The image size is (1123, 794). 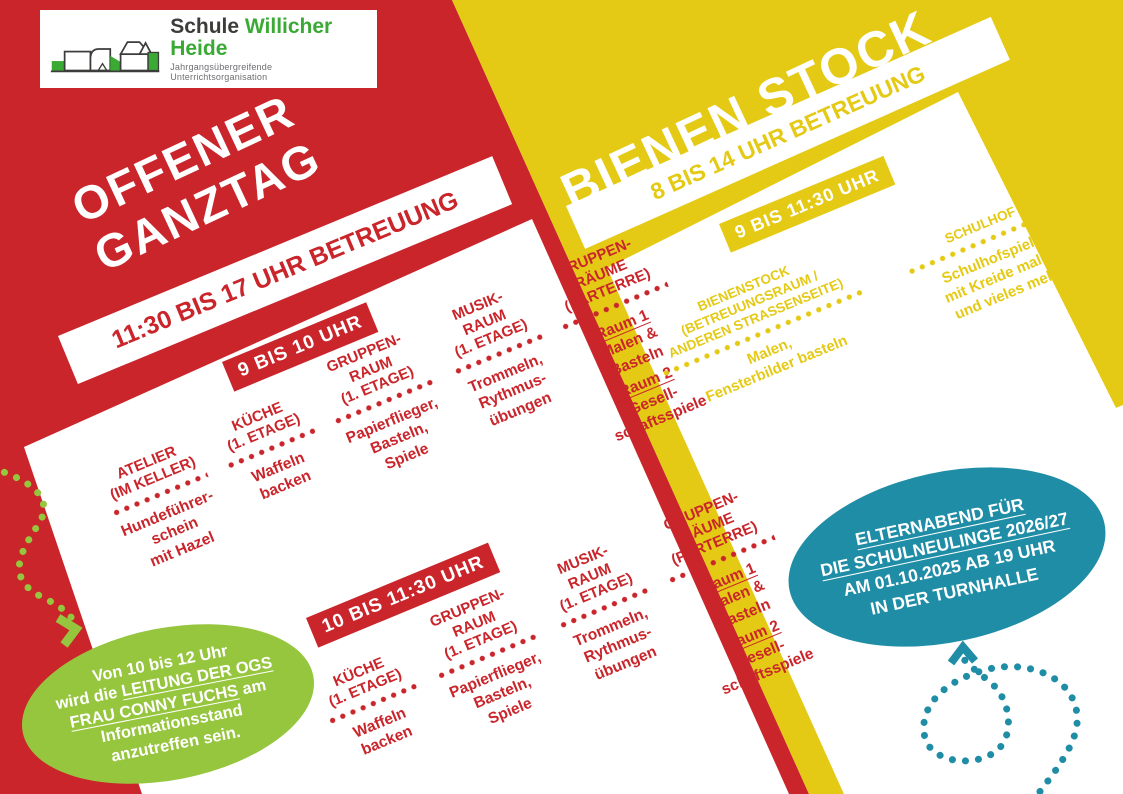 What do you see at coordinates (69, 631) in the screenshot?
I see `green-arrowhead-icon` at bounding box center [69, 631].